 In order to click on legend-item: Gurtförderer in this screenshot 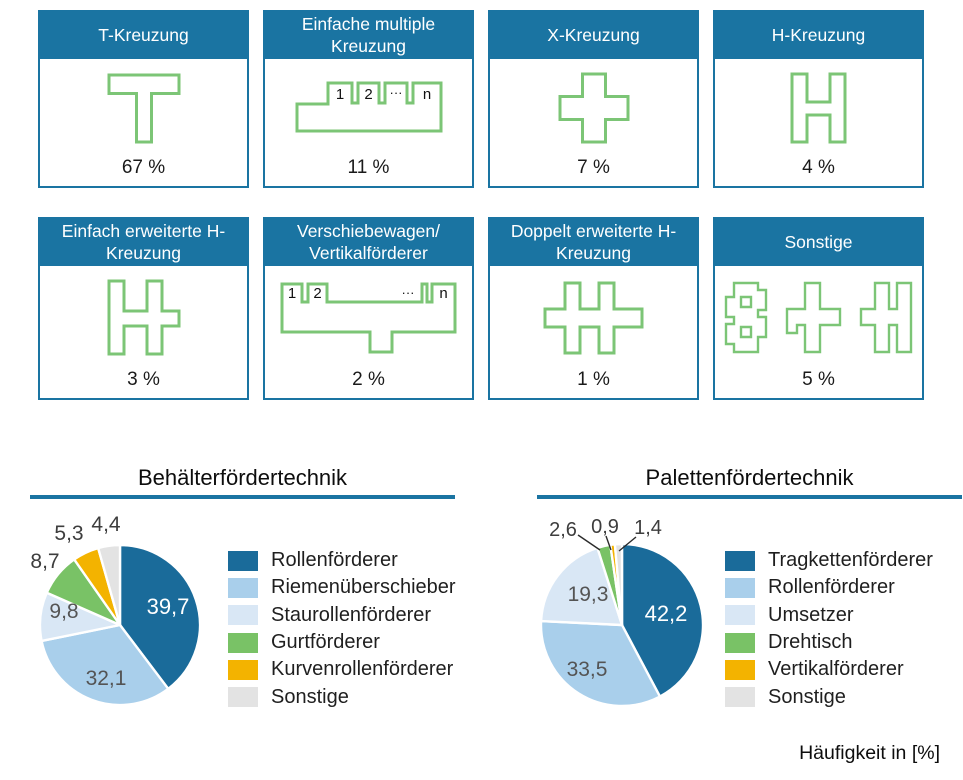, I will do `click(342, 642)`.